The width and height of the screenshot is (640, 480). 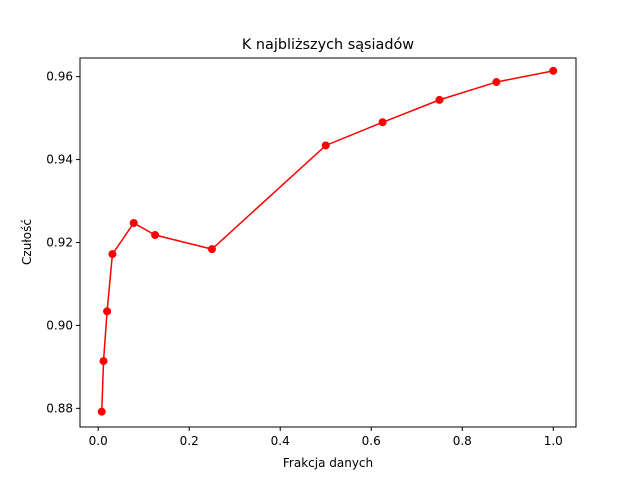 What do you see at coordinates (189, 441) in the screenshot?
I see `x-tick-label: 0.2` at bounding box center [189, 441].